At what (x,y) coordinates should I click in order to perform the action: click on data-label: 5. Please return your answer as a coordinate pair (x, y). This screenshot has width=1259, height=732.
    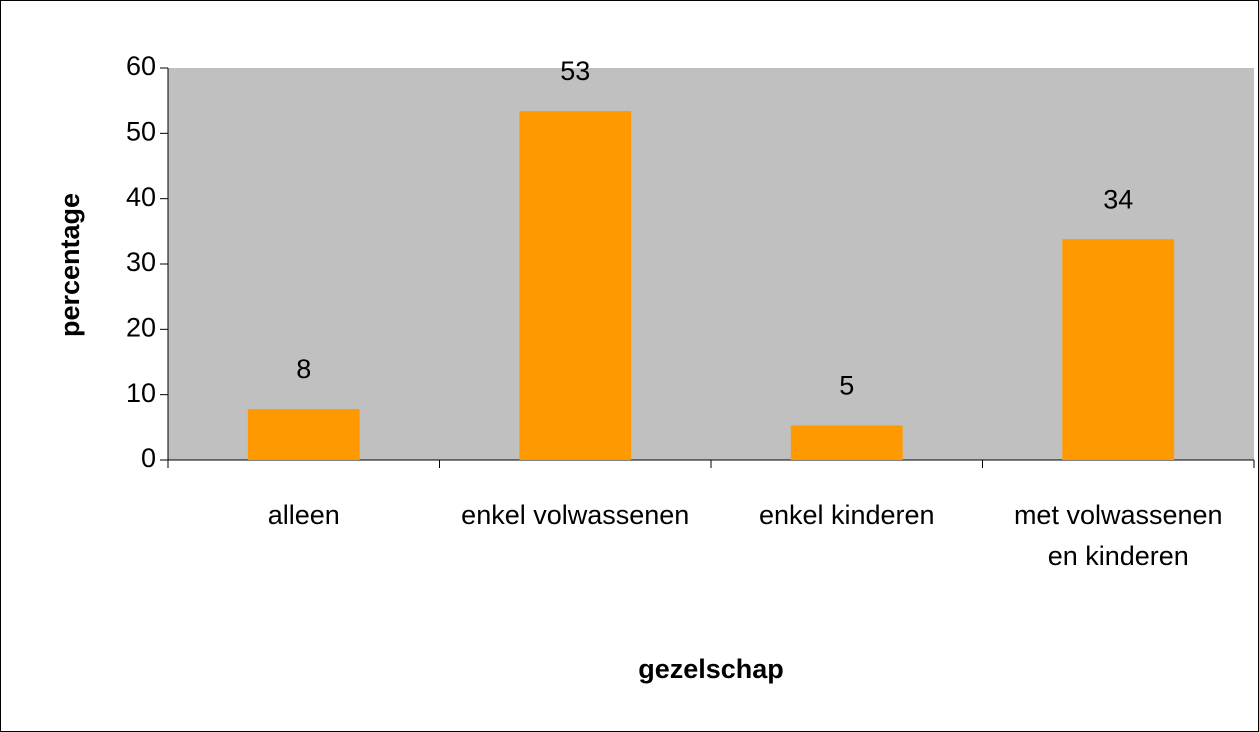
    Looking at the image, I should click on (846, 385).